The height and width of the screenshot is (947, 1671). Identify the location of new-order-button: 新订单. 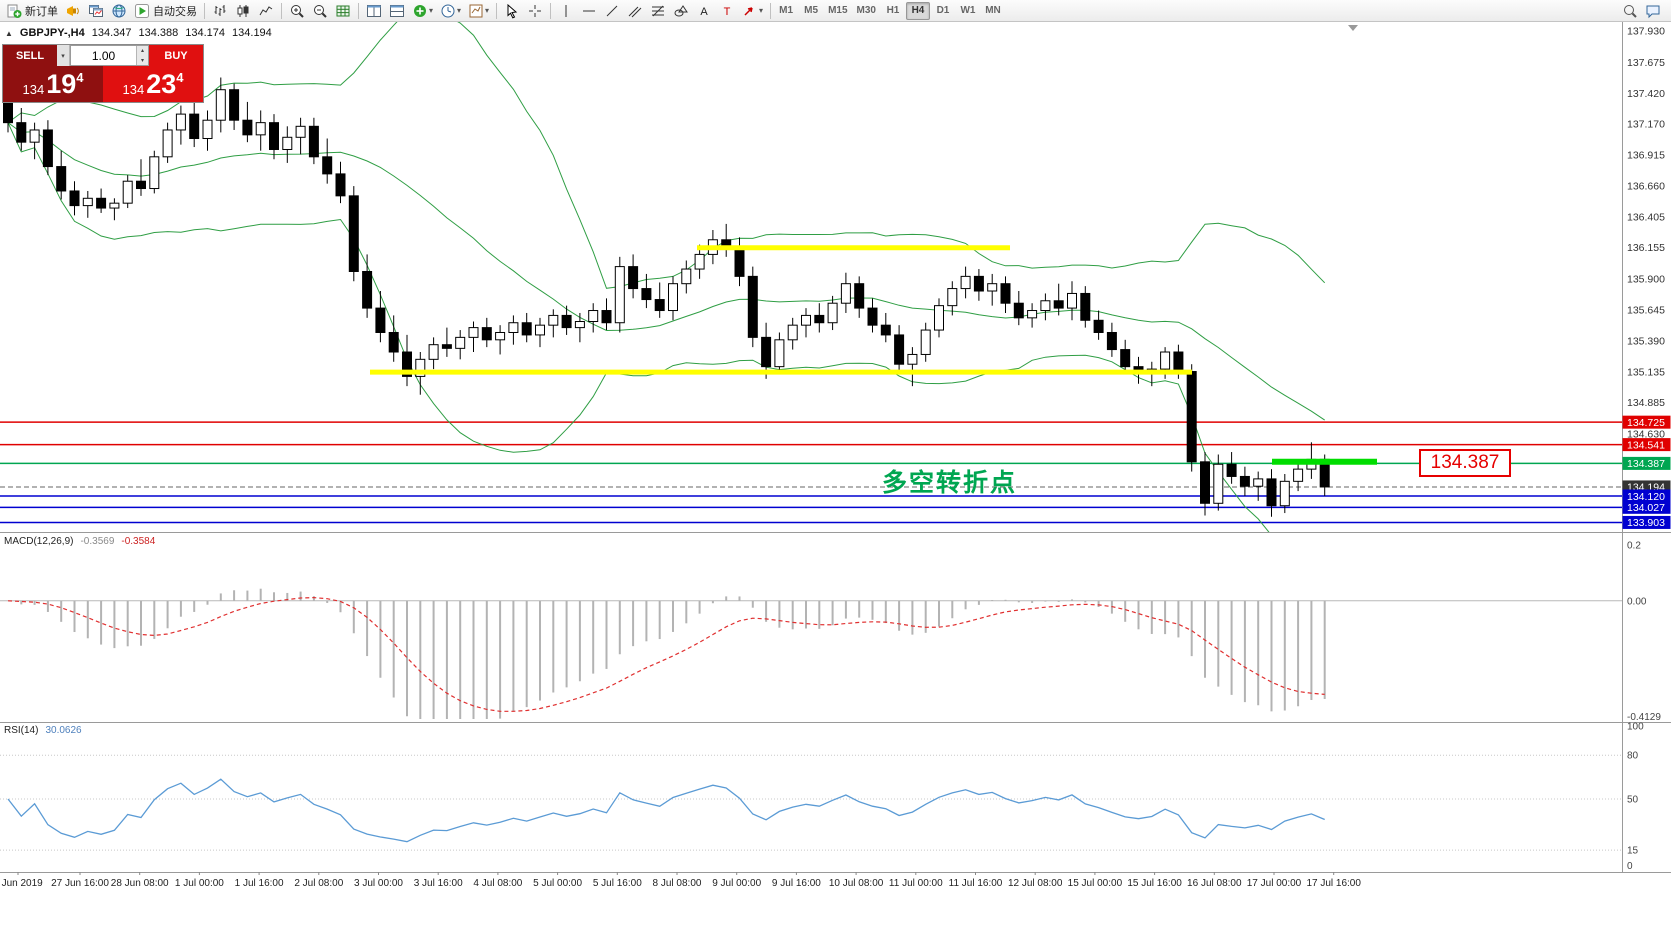
(32, 11).